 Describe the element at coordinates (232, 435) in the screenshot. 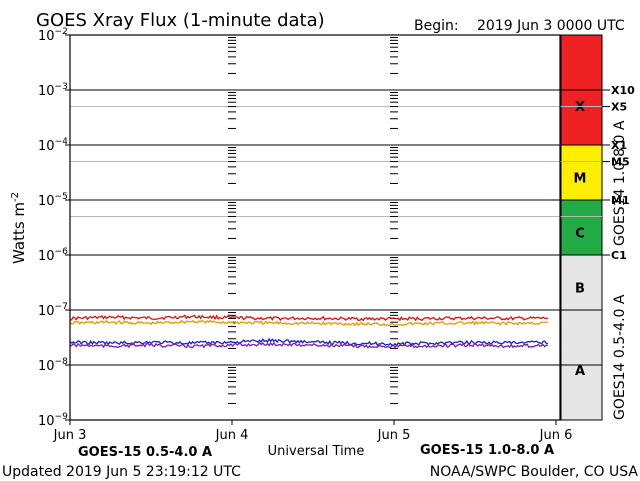

I see `x-tick-label: Jun 4` at that location.